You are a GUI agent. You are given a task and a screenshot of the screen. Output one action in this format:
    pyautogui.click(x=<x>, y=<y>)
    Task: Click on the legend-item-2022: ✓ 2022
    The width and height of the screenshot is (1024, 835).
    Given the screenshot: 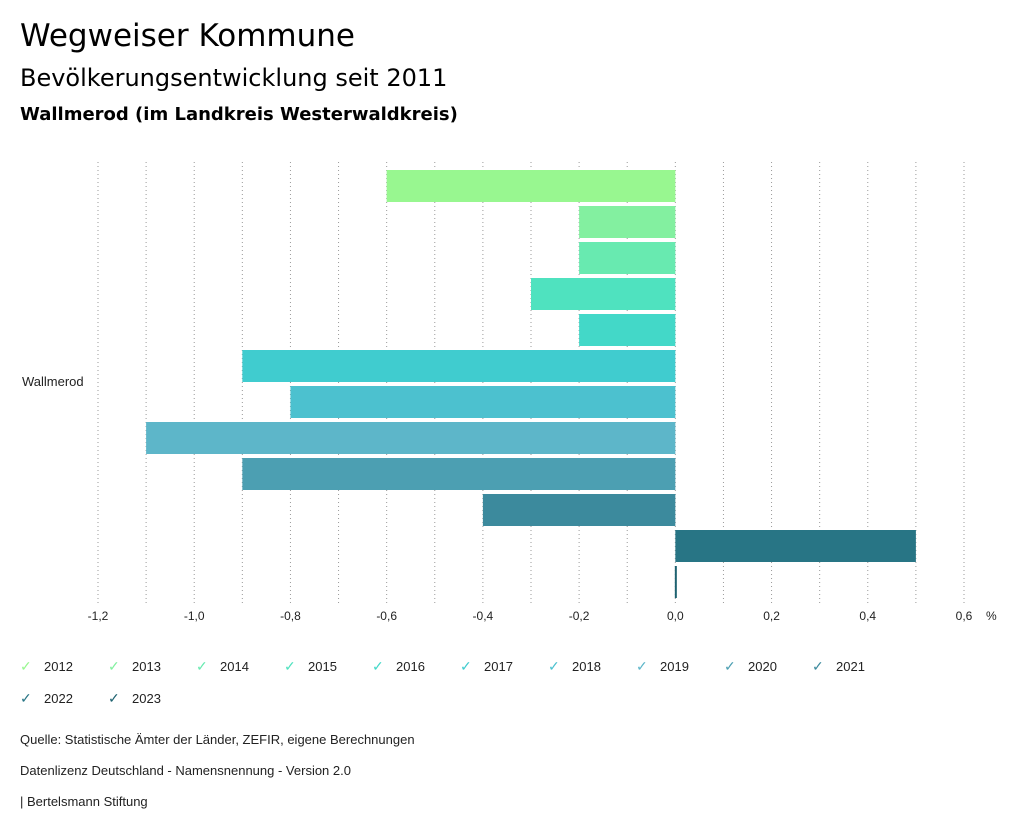 What is the action you would take?
    pyautogui.click(x=46, y=698)
    